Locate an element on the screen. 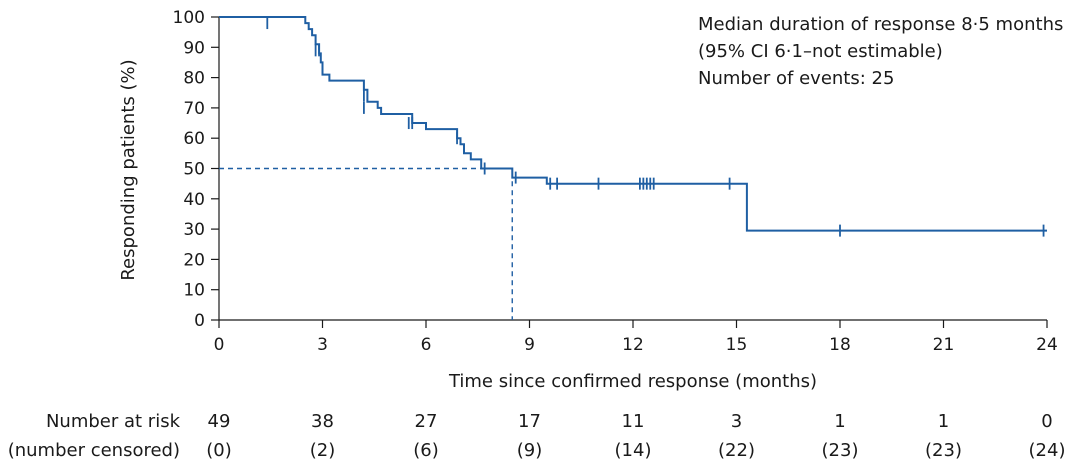  annotation-median: Median duration of response 8·5 months is located at coordinates (880, 24).